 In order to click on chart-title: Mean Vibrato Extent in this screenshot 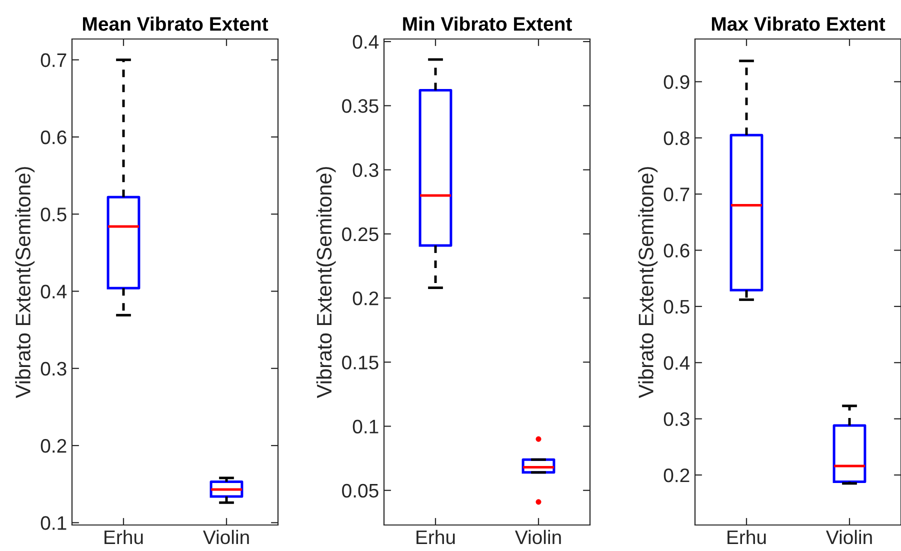, I will do `click(175, 23)`.